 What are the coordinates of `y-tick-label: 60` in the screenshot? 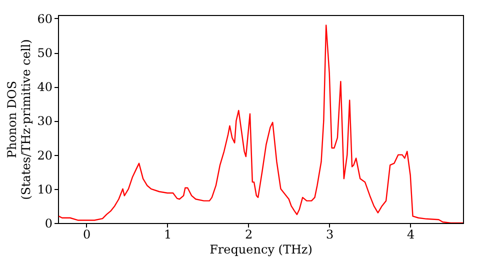 It's located at (44, 19).